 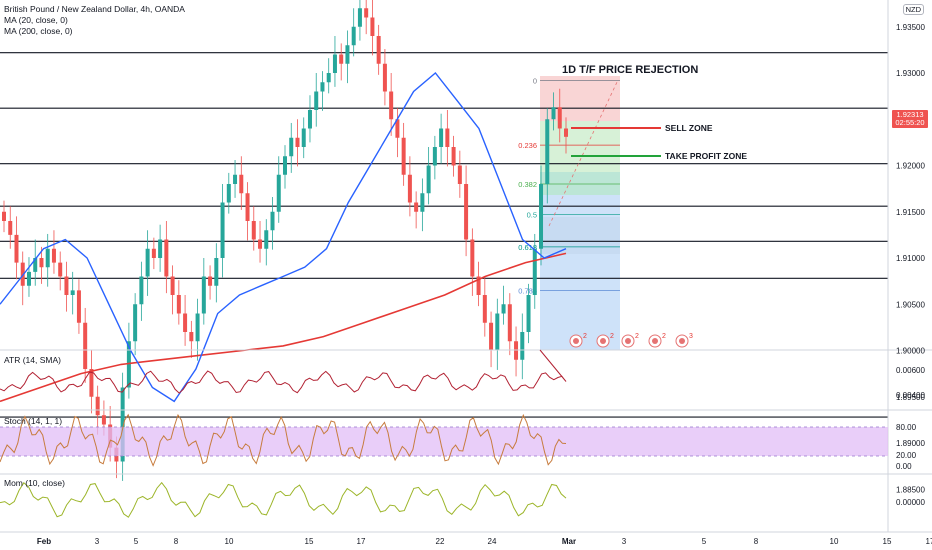 I want to click on event-badge-count: 2, so click(x=585, y=336).